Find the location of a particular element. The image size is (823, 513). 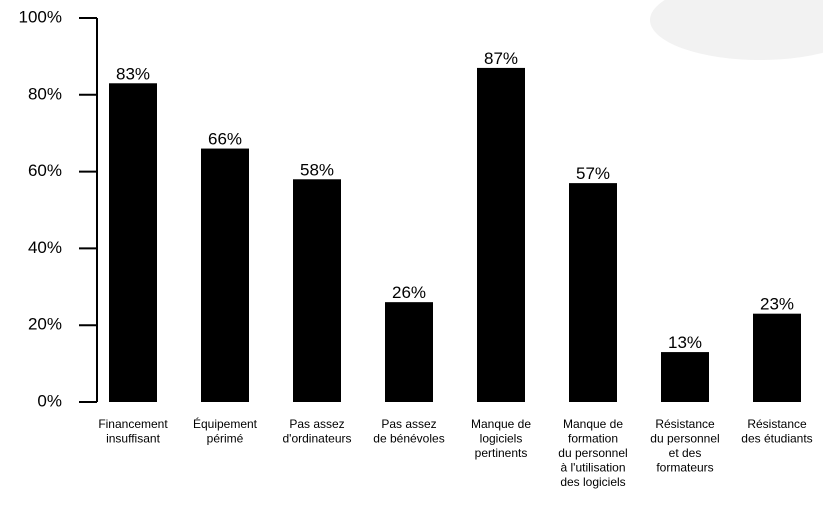

x-tick-label: Équipement périmé is located at coordinates (225, 431).